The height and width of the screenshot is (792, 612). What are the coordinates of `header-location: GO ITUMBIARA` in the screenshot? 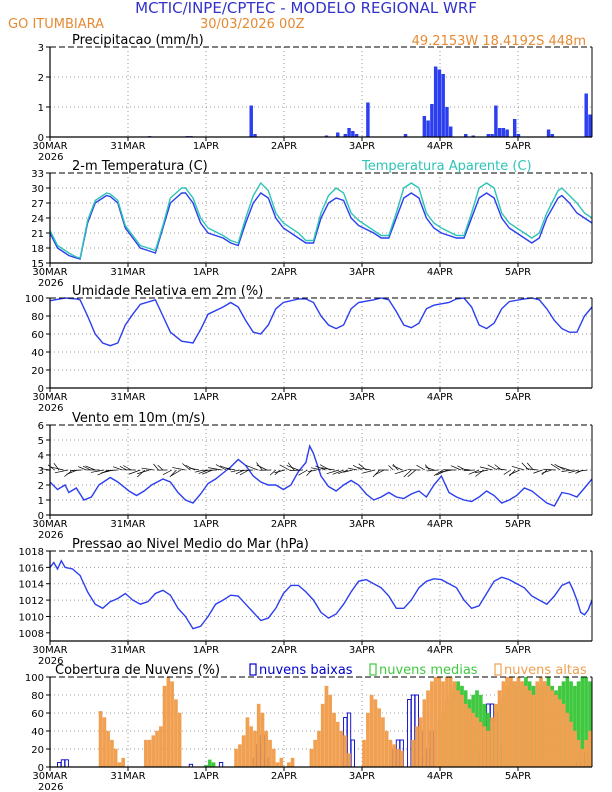 It's located at (56, 24).